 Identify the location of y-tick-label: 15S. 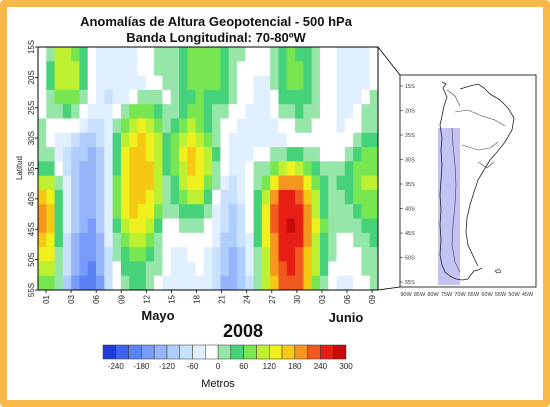
(31, 47).